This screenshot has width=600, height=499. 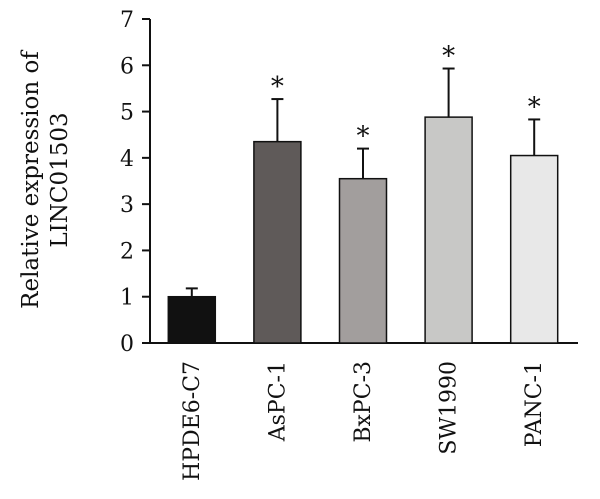 What do you see at coordinates (277, 401) in the screenshot?
I see `x-tick-label: AsPC-1` at bounding box center [277, 401].